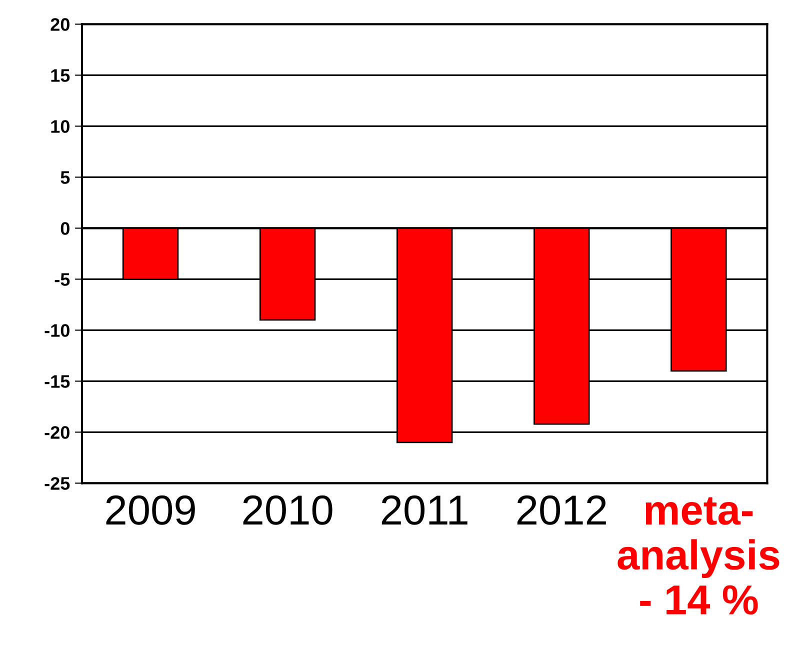 This screenshot has height=672, width=800. What do you see at coordinates (57, 483) in the screenshot?
I see `y-tick-label: -25` at bounding box center [57, 483].